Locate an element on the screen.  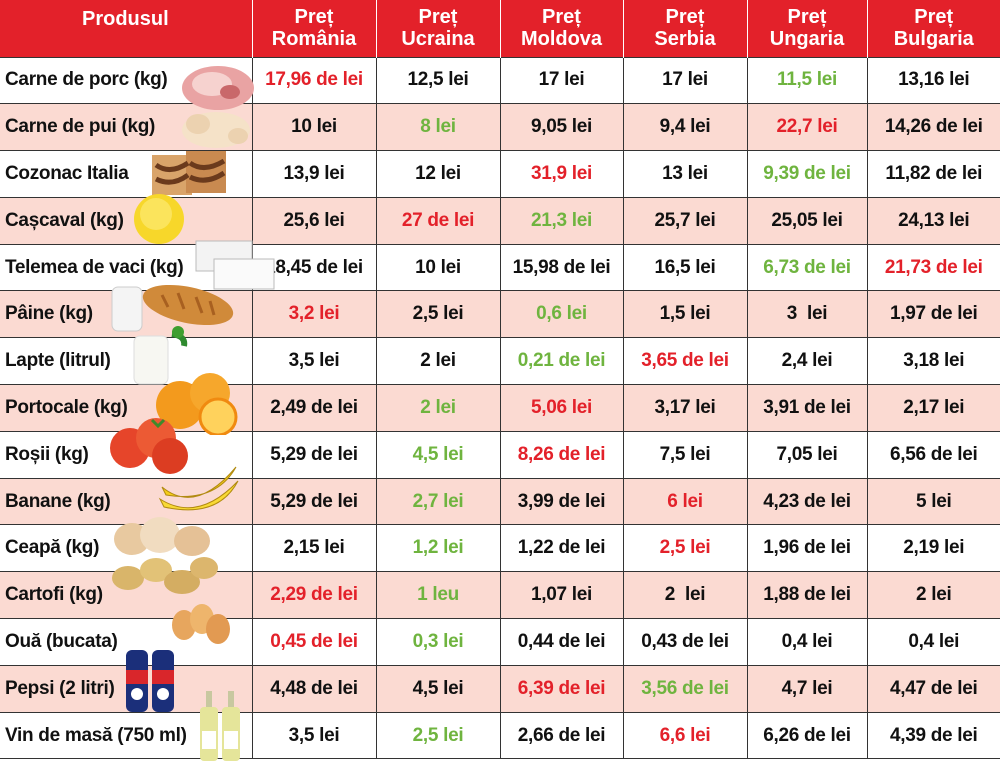
price-cell: 6,6 lei is located at coordinates (685, 735).